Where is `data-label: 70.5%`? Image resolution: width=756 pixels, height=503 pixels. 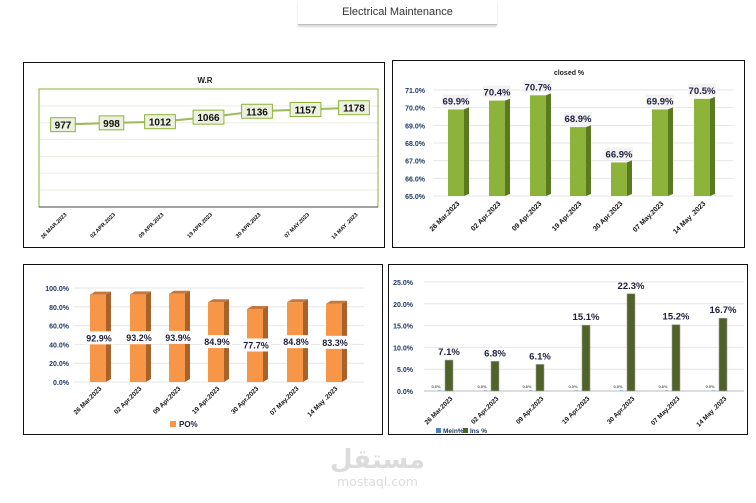 data-label: 70.5% is located at coordinates (702, 91).